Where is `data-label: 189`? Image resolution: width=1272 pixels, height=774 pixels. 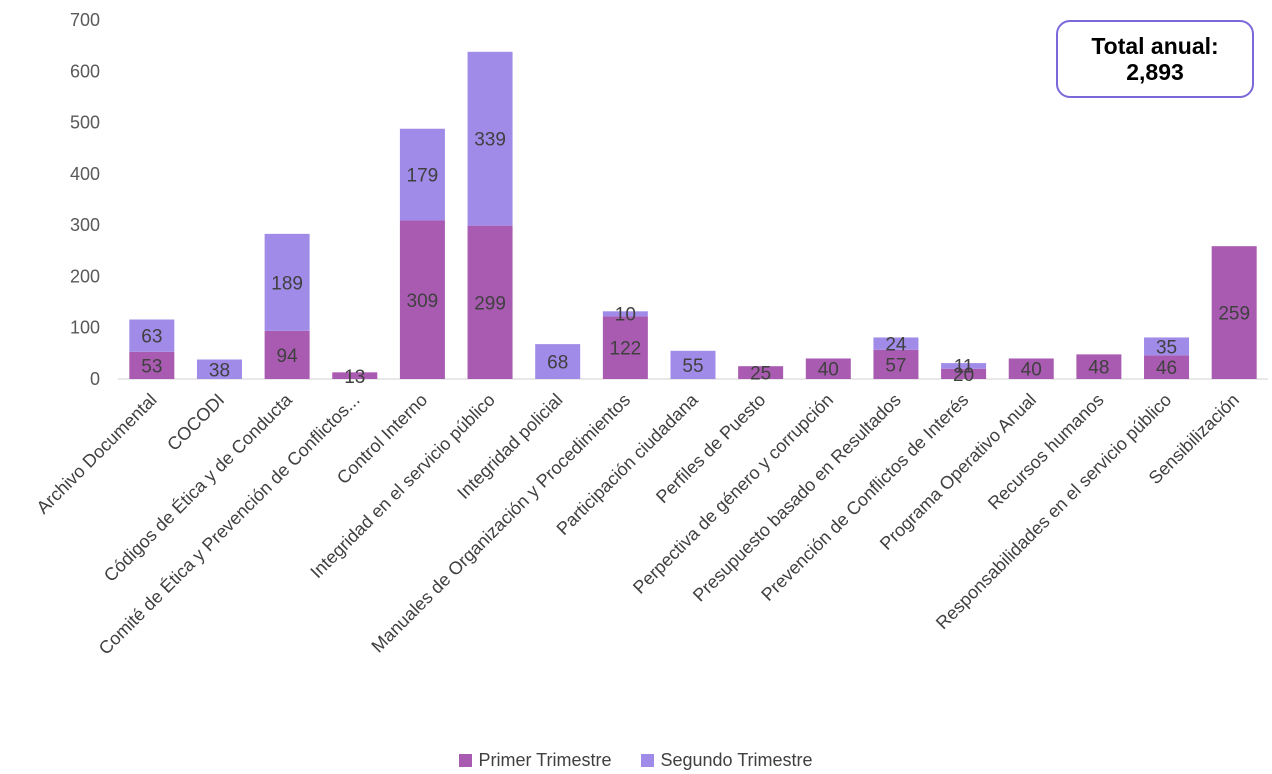
data-label: 189 is located at coordinates (287, 283).